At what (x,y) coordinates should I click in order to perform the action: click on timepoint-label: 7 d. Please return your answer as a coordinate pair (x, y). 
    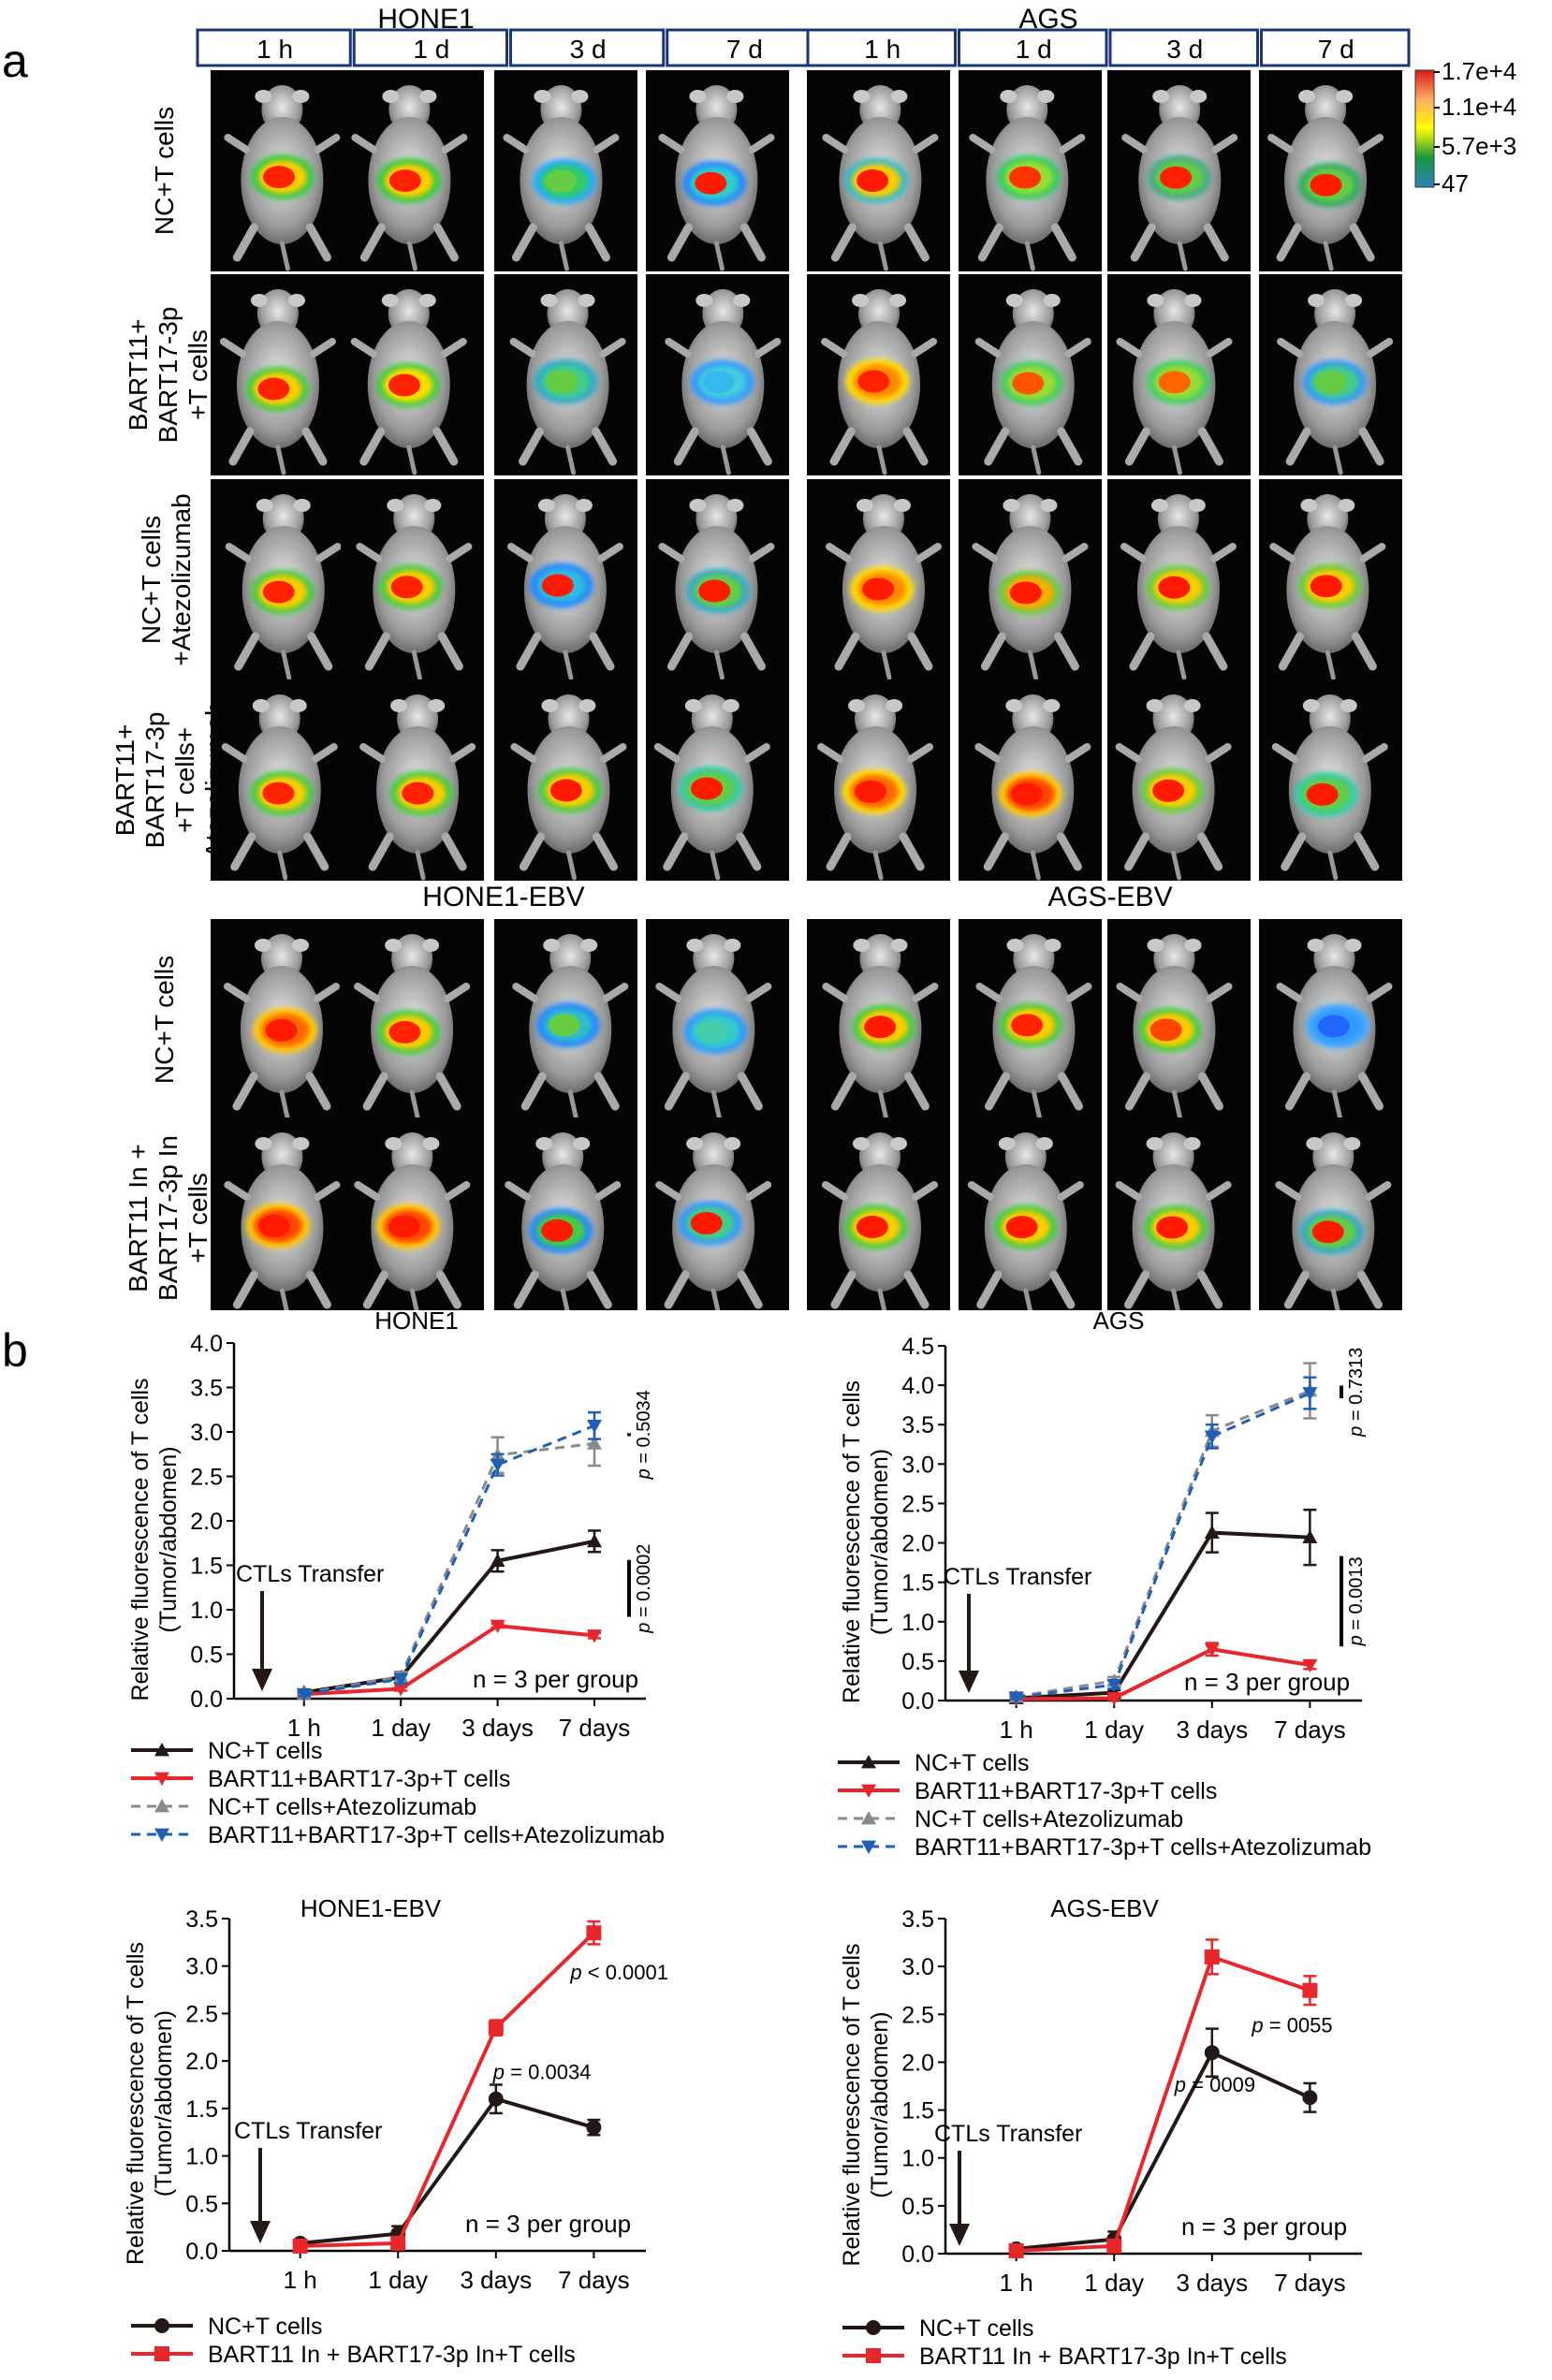
    Looking at the image, I should click on (1336, 49).